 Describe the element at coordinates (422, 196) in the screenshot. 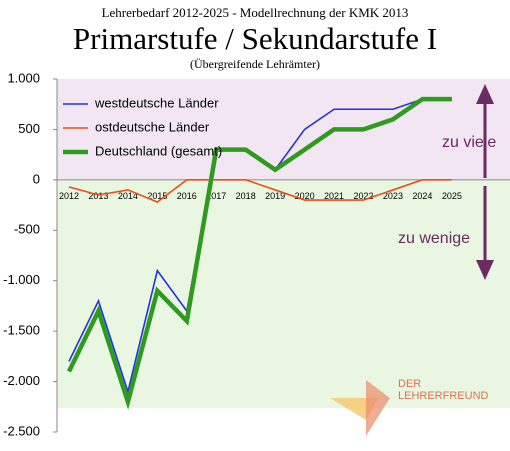

I see `x-tick-label: 2024` at that location.